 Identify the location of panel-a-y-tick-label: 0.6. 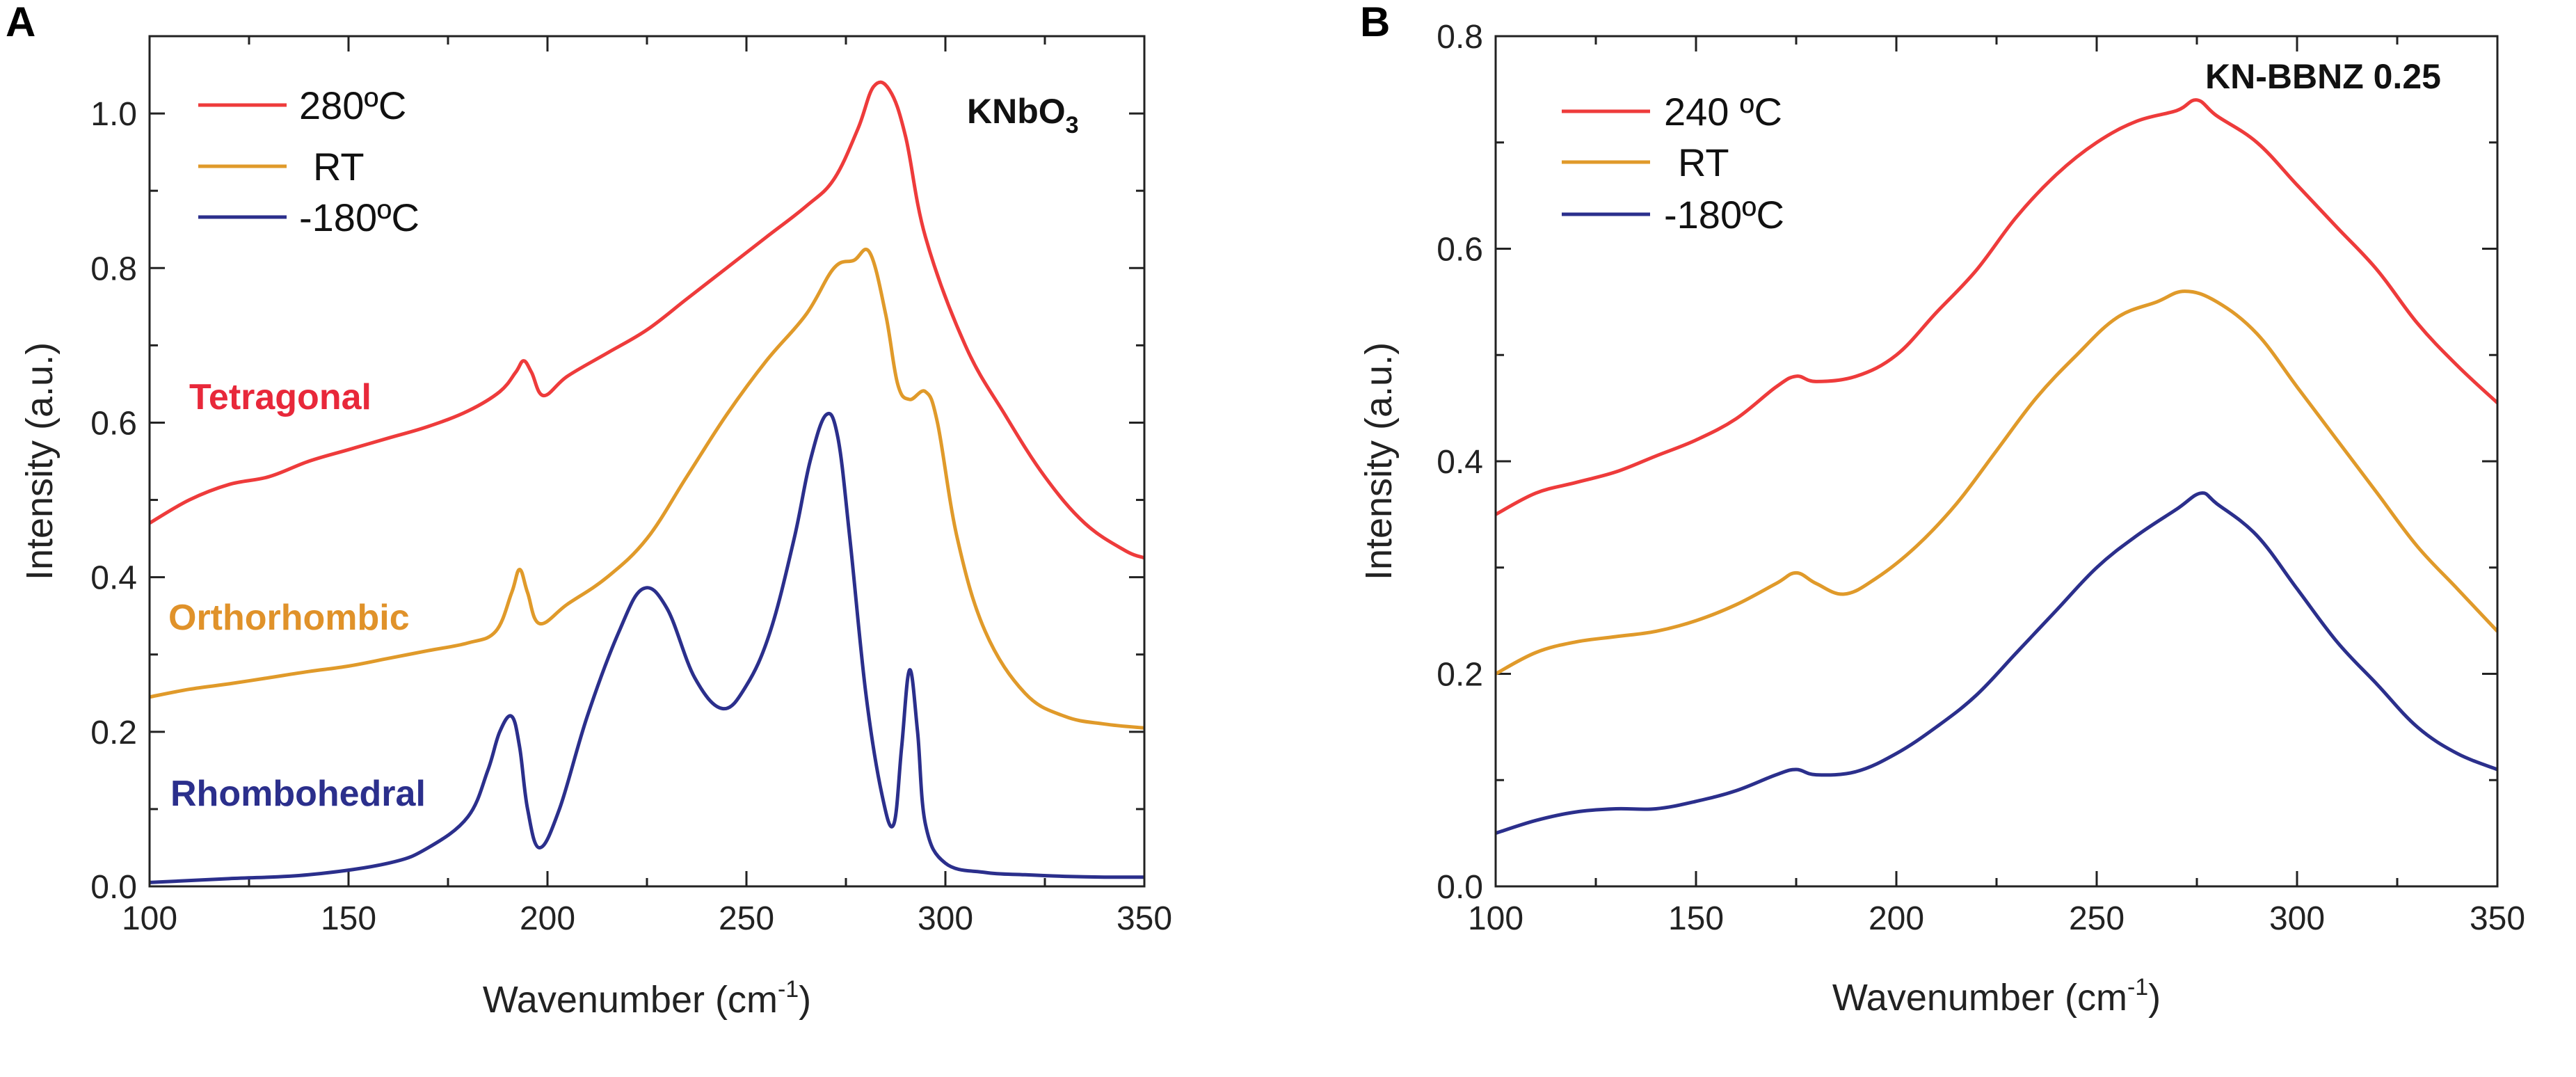
(113, 423).